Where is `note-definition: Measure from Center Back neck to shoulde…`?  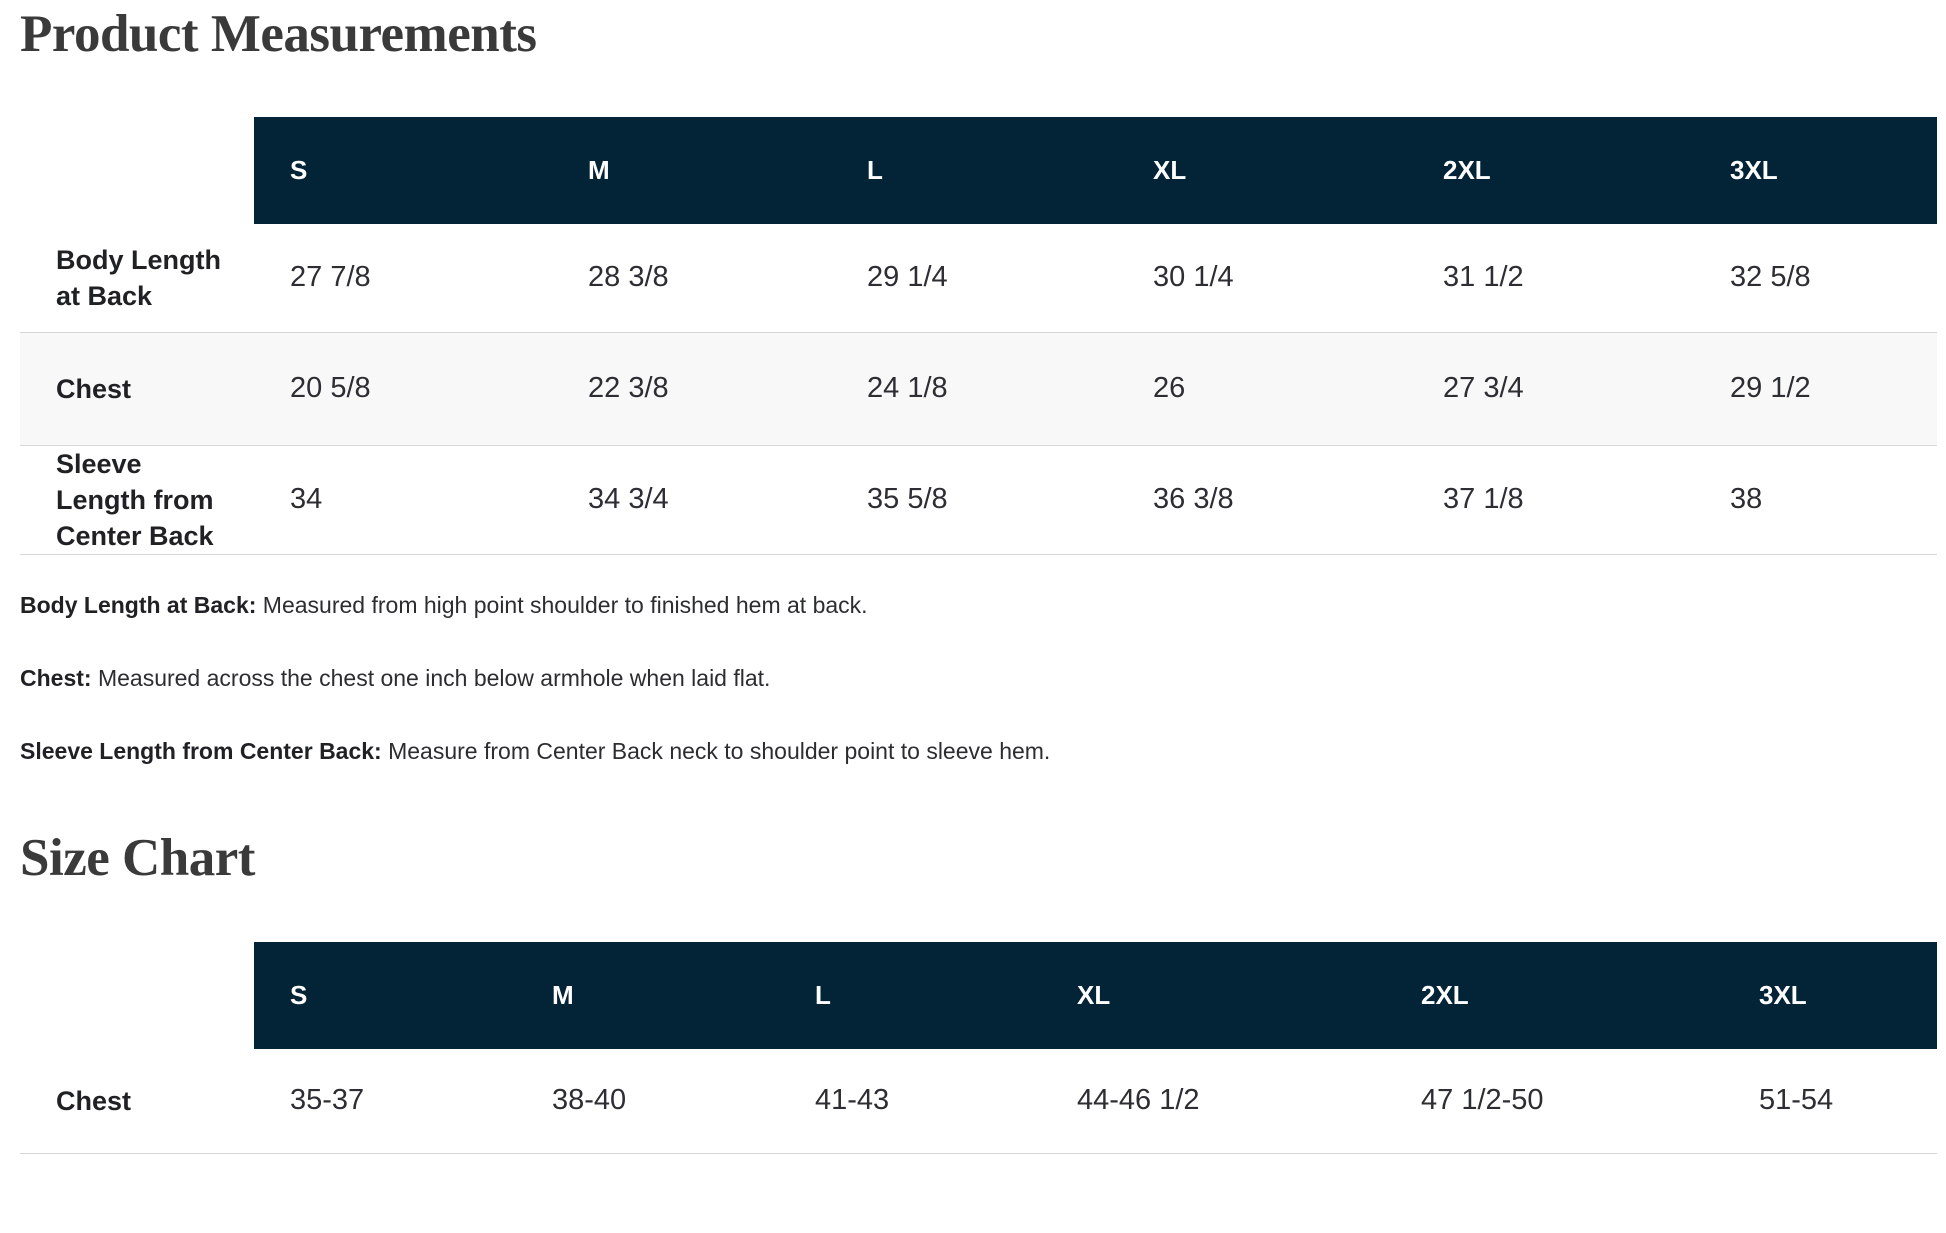
note-definition: Measure from Center Back neck to shoulde… is located at coordinates (716, 750).